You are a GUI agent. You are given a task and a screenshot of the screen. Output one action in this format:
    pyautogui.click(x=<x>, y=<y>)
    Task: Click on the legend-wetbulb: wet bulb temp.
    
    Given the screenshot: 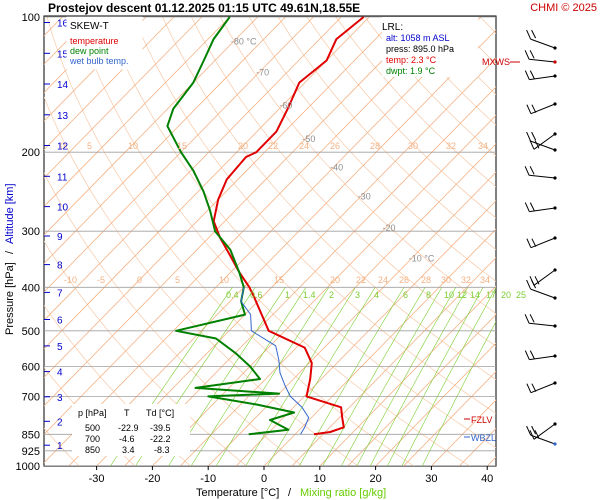 What is the action you would take?
    pyautogui.click(x=99, y=61)
    